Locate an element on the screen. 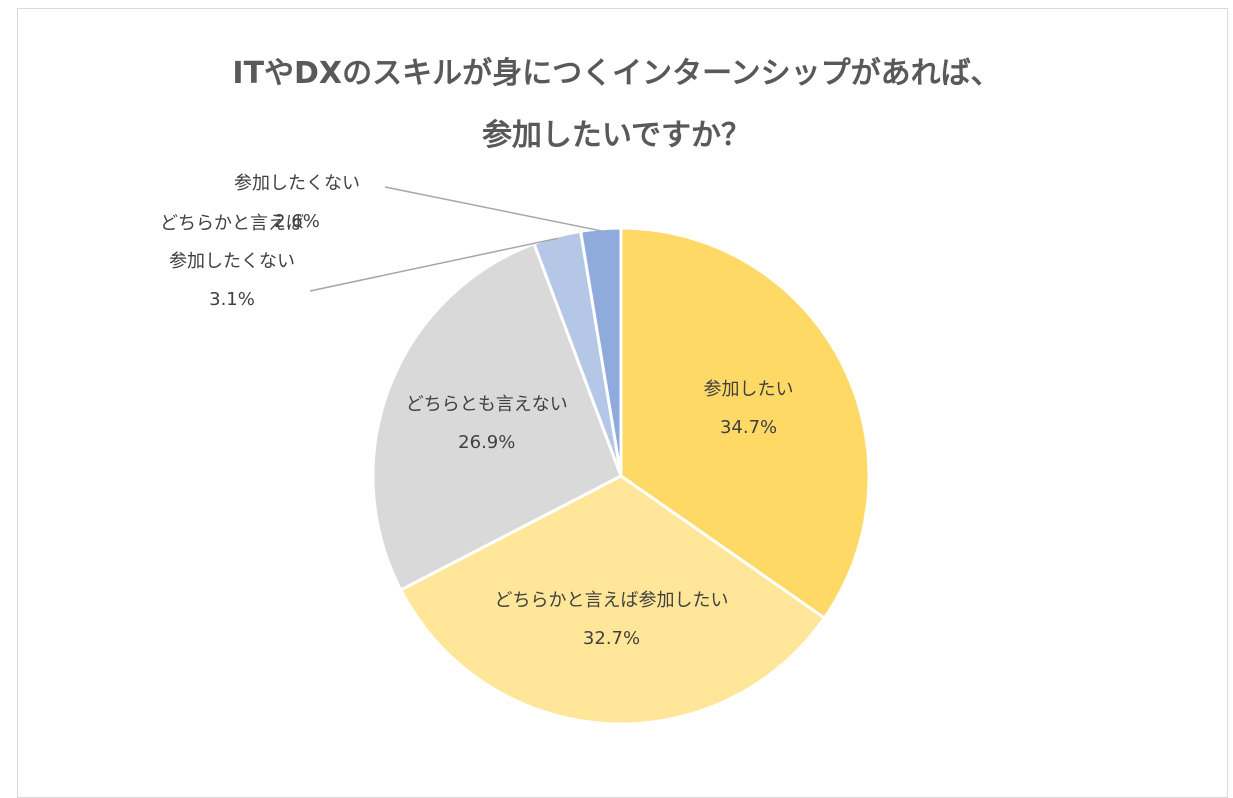 The image size is (1233, 798). slice-label: どちらとも言えない is located at coordinates (486, 405).